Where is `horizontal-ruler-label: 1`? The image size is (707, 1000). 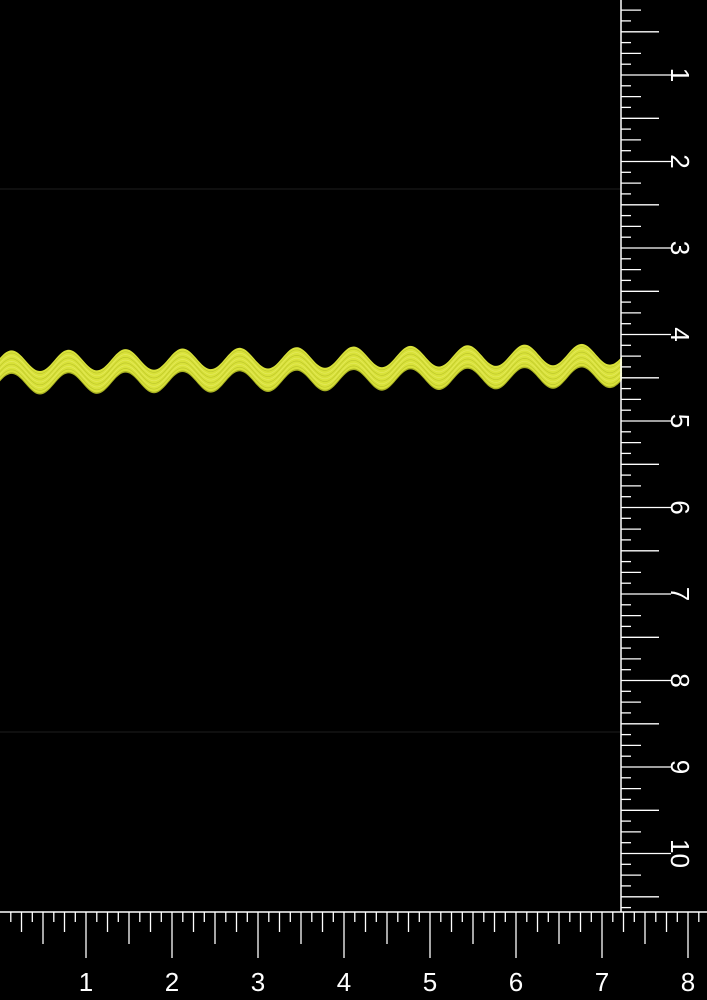 horizontal-ruler-label: 1 is located at coordinates (86, 982).